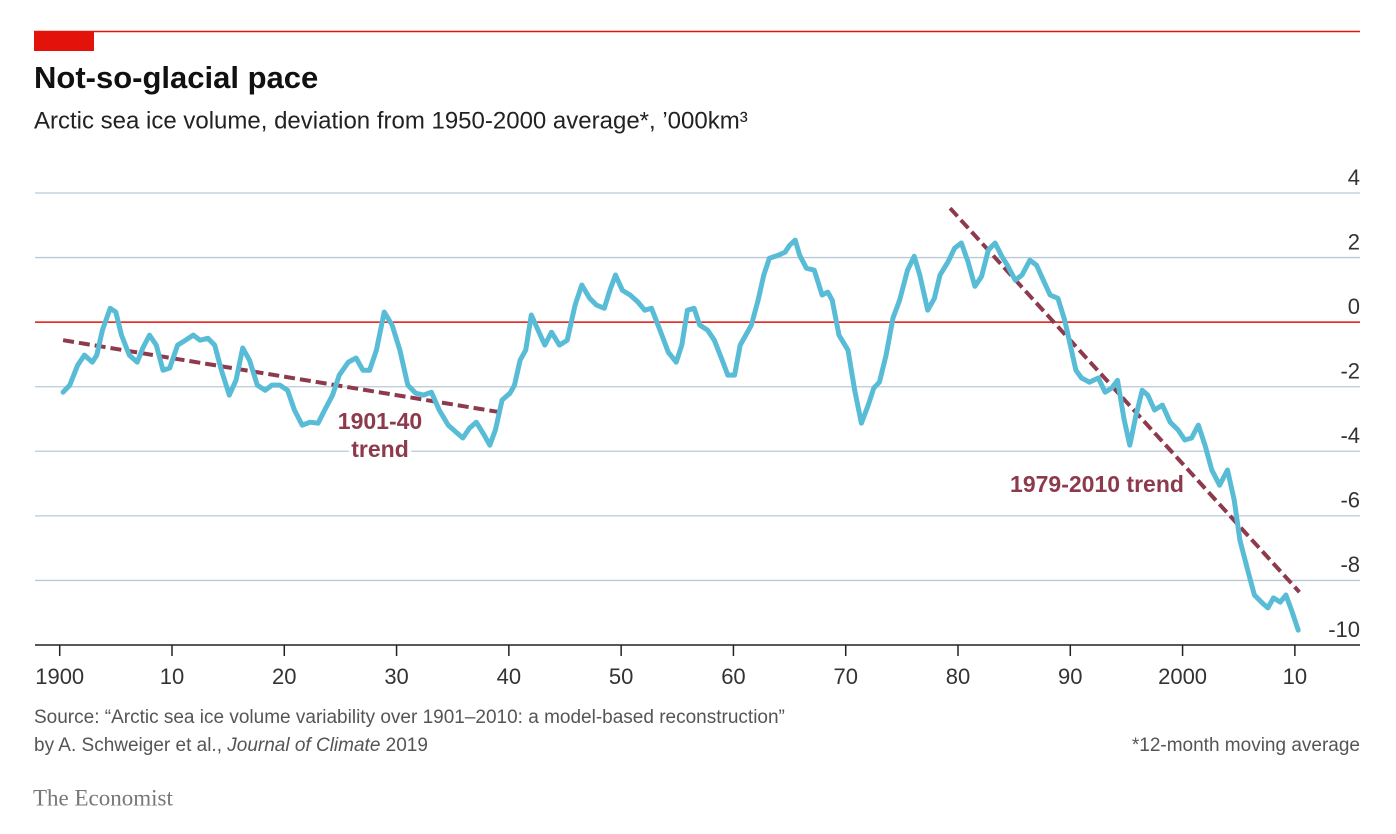  Describe the element at coordinates (176, 77) in the screenshot. I see `chart-title: Not-so-glacial pace` at that location.